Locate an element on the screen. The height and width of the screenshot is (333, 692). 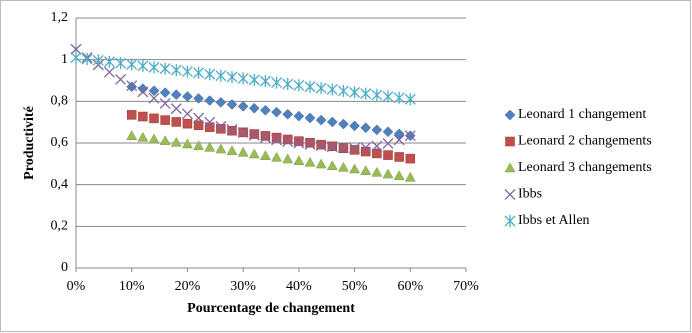
y-tick-label: 0 is located at coordinates (64, 267).